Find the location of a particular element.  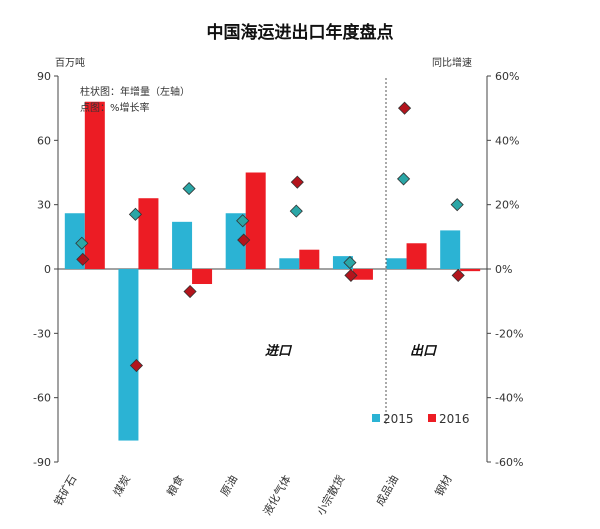

category-label-5: 小宗散货 is located at coordinates (330, 495).